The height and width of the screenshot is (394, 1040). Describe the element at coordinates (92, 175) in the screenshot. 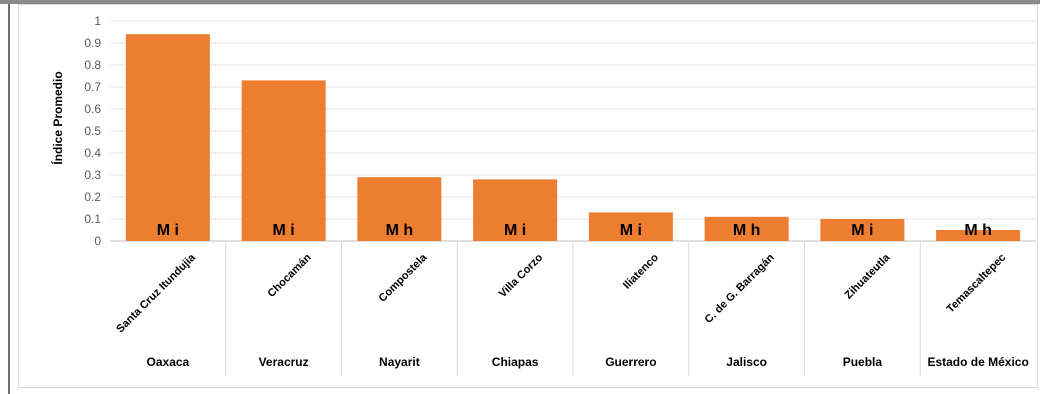

I see `y-tick-label: 0.3` at that location.